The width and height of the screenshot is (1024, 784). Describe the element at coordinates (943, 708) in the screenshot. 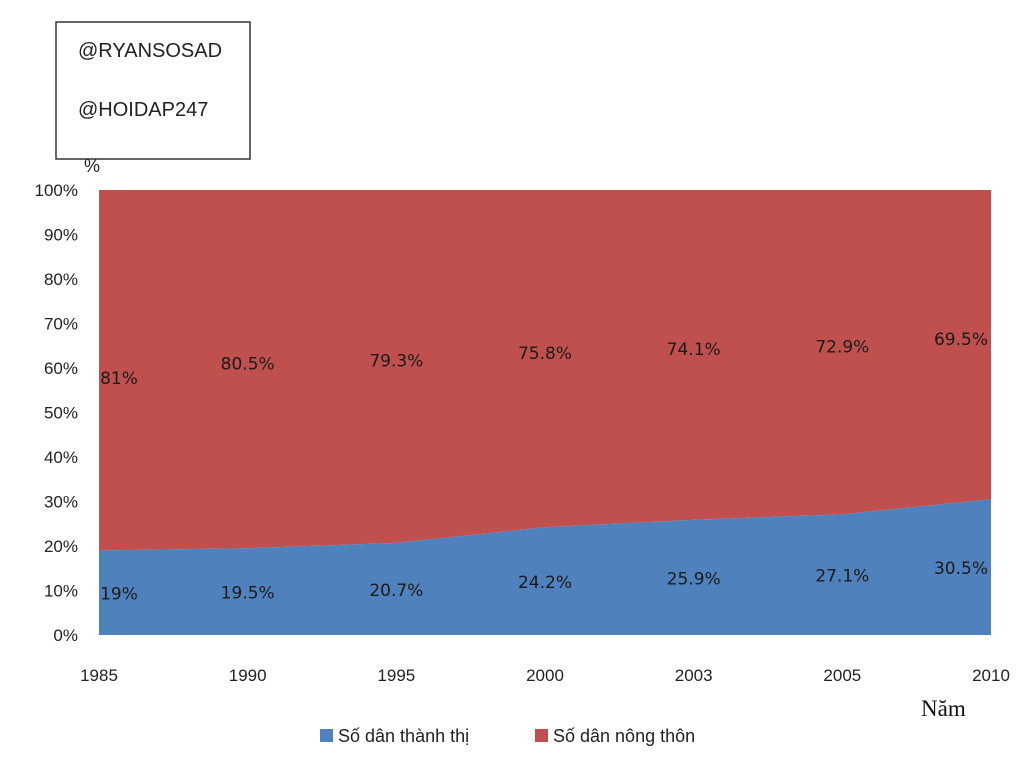

I see `x-axis-title: Năm` at that location.